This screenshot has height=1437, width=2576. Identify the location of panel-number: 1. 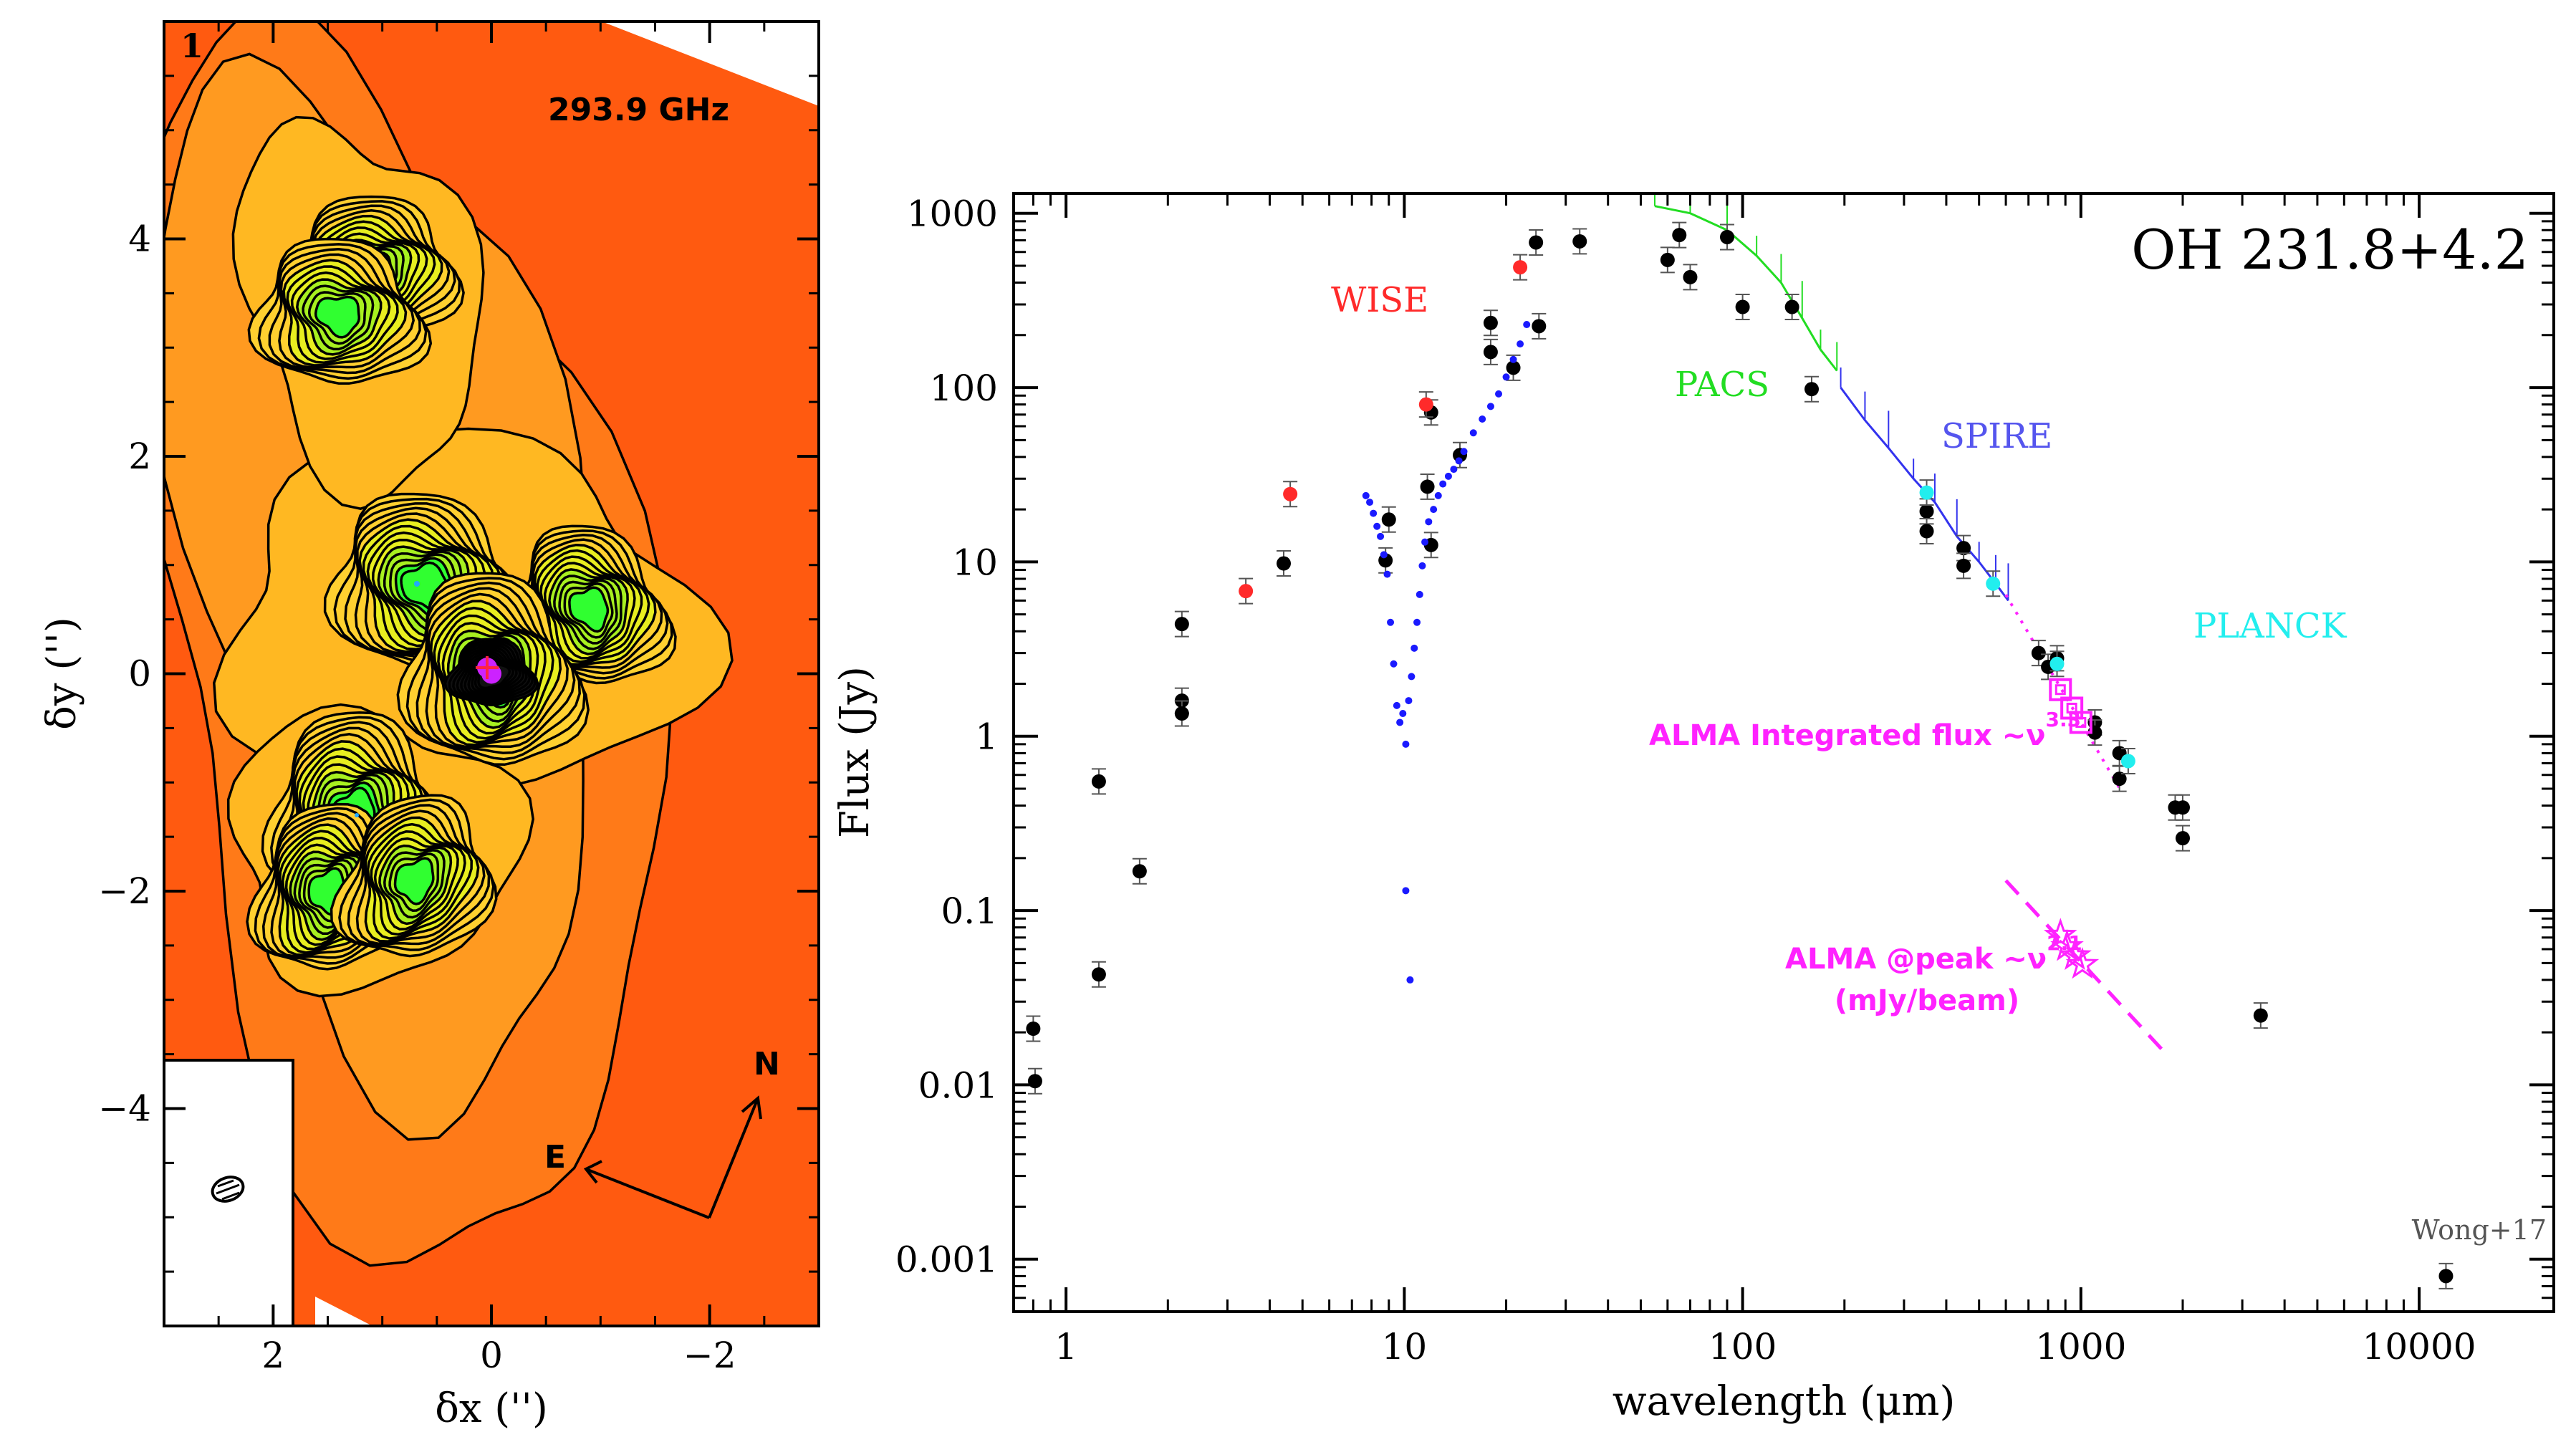
(192, 46).